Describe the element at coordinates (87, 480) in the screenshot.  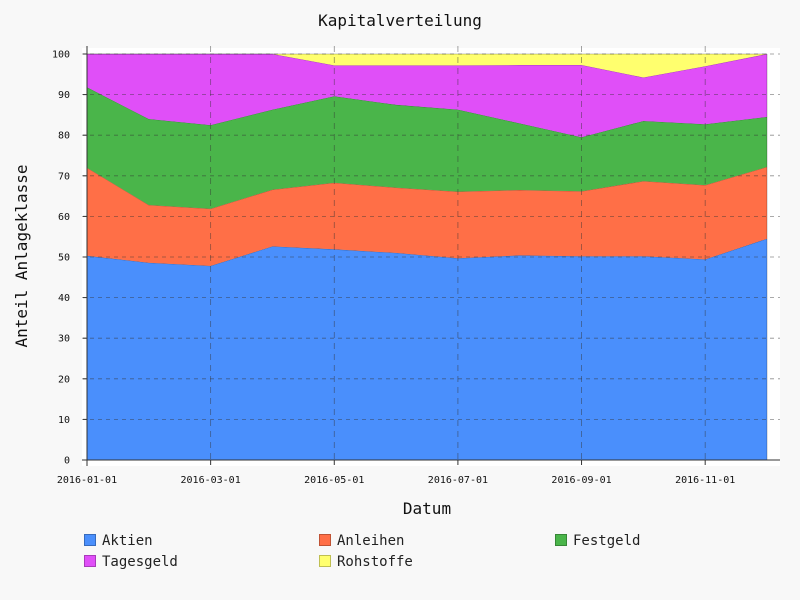
I see `x-tick-label: 2016-01-01` at that location.